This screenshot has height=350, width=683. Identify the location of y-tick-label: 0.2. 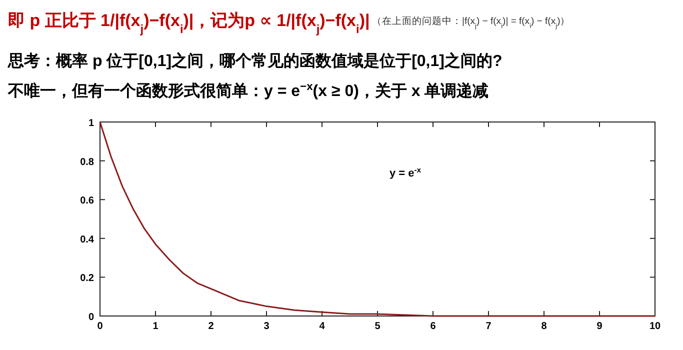
(87, 278).